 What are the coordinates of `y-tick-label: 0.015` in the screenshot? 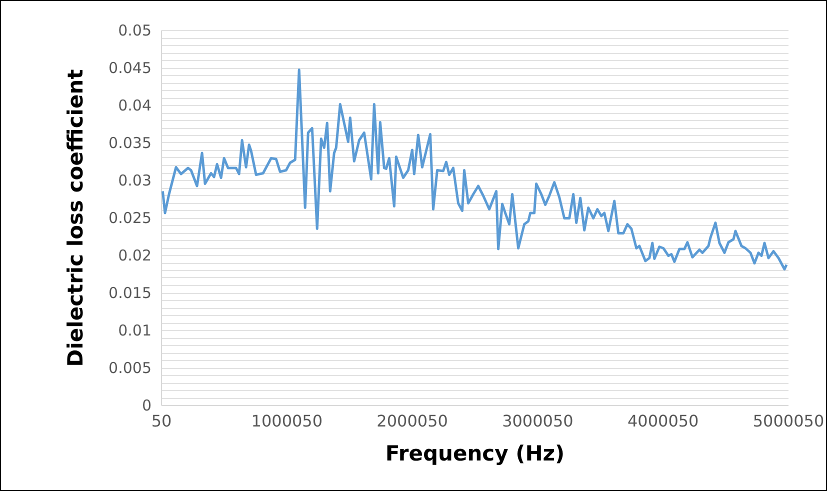 It's located at (130, 293).